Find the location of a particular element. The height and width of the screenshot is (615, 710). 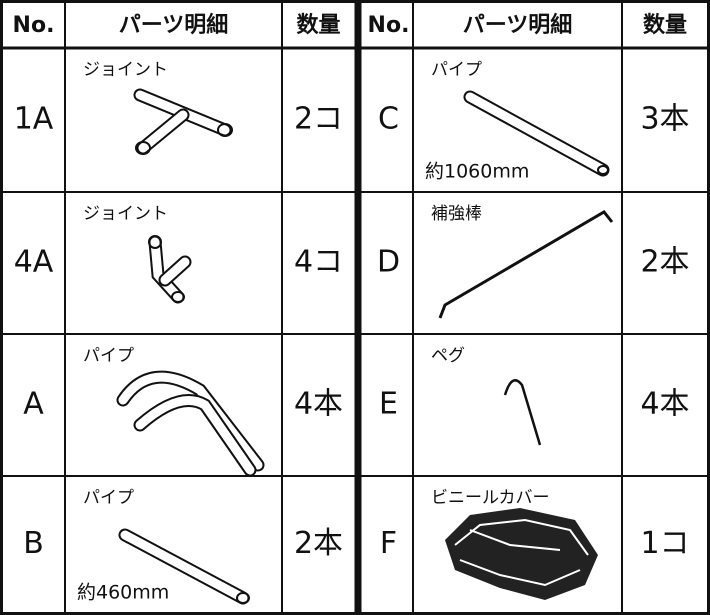

part-size: 約1060mm is located at coordinates (477, 172).